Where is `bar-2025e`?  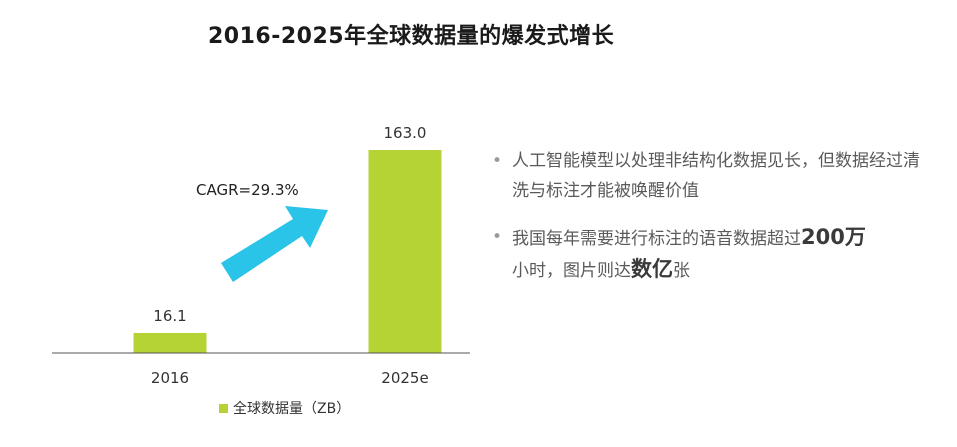 bar-2025e is located at coordinates (405, 251).